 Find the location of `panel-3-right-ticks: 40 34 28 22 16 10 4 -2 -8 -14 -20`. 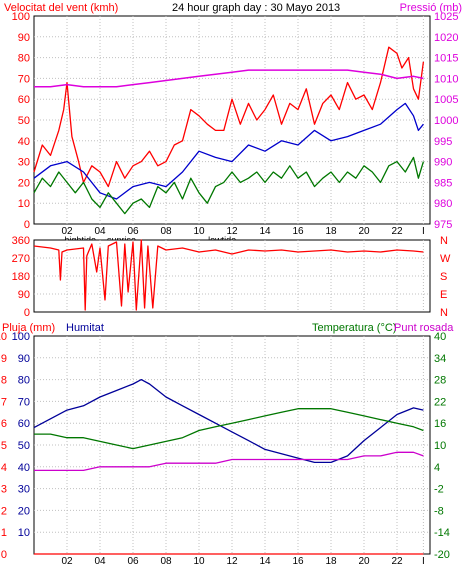

panel-3-right-ticks: 40 34 28 22 16 10 4 -2 -8 -14 -20 is located at coordinates (442, 446).